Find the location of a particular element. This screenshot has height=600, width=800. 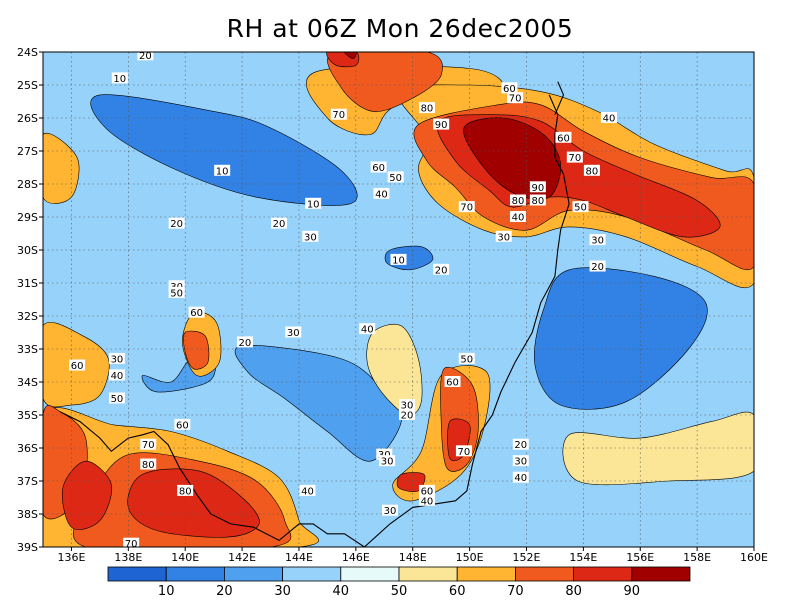

contour-label-text: 10 is located at coordinates (119, 79).